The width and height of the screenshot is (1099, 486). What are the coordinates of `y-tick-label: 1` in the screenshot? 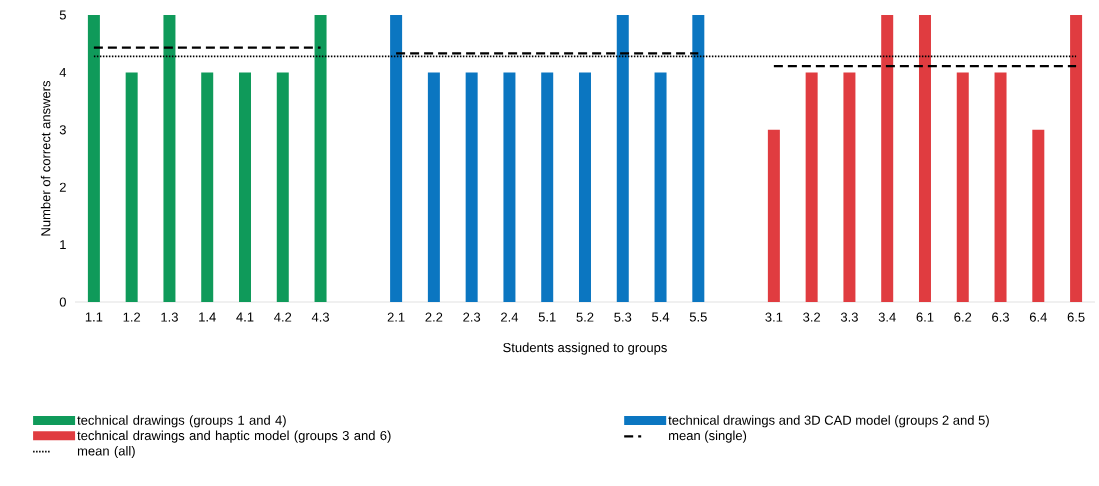 It's located at (63, 245).